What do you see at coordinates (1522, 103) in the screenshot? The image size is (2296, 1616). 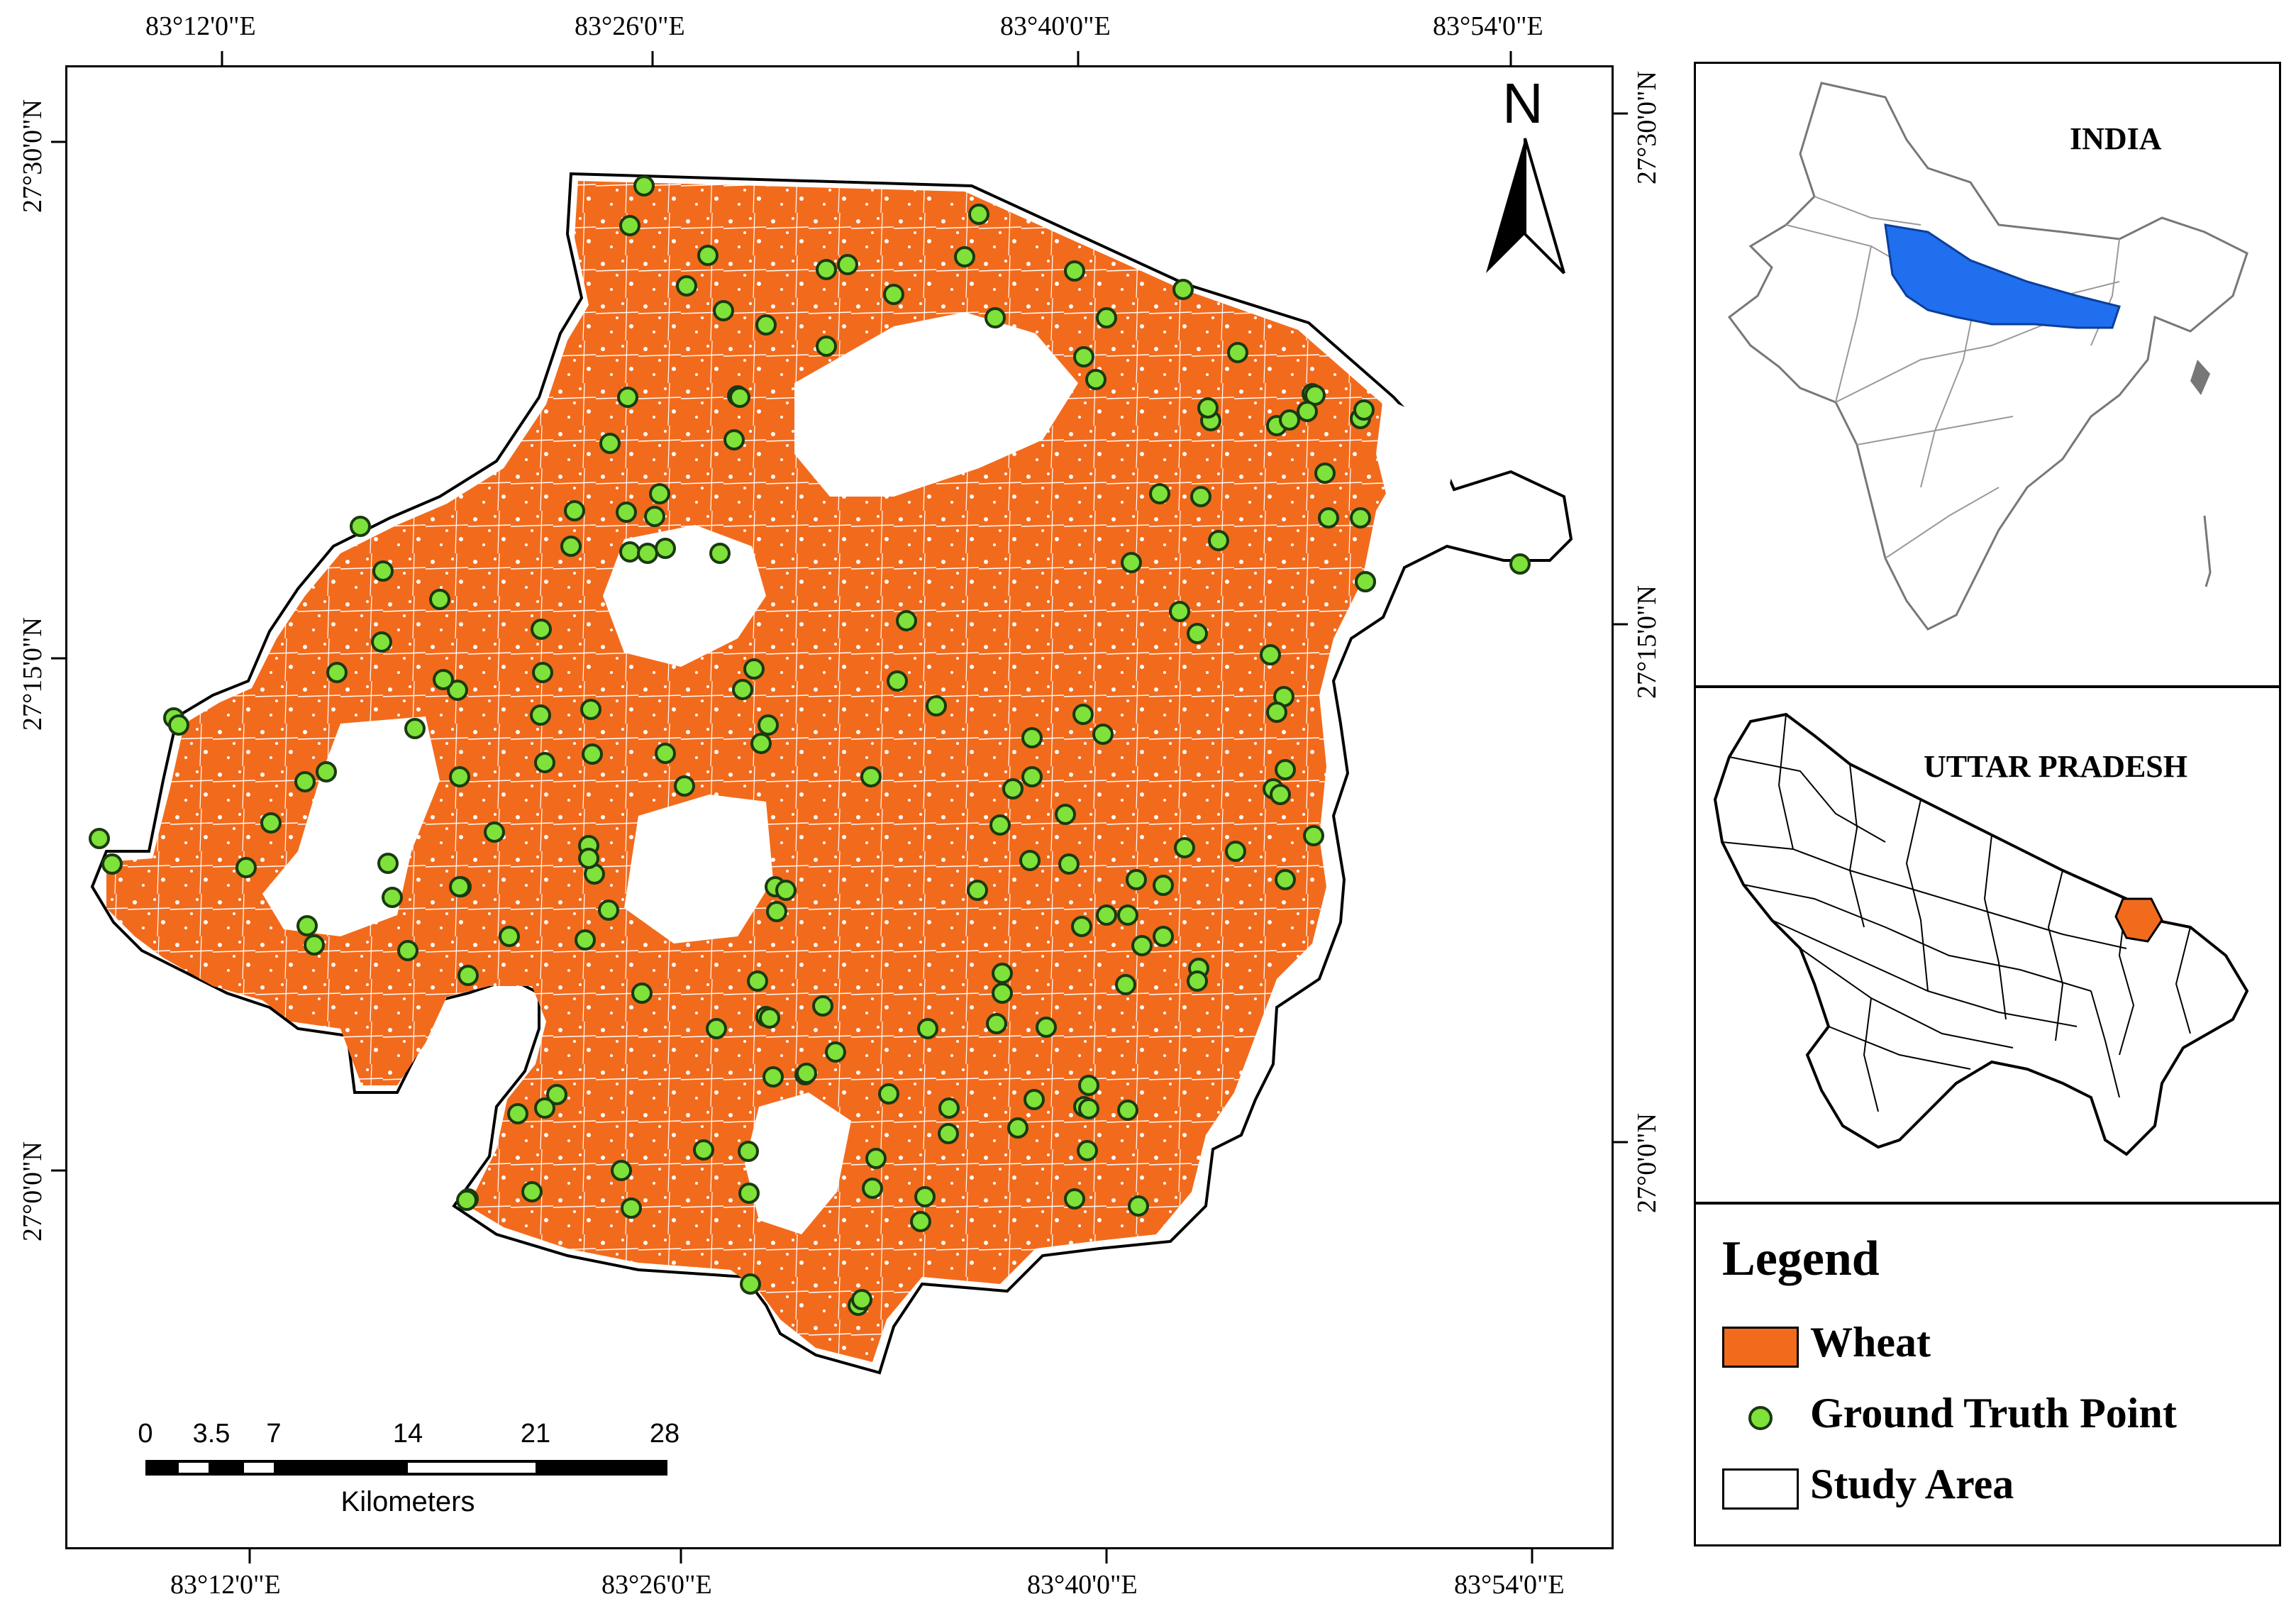 I see `north-label: N` at bounding box center [1522, 103].